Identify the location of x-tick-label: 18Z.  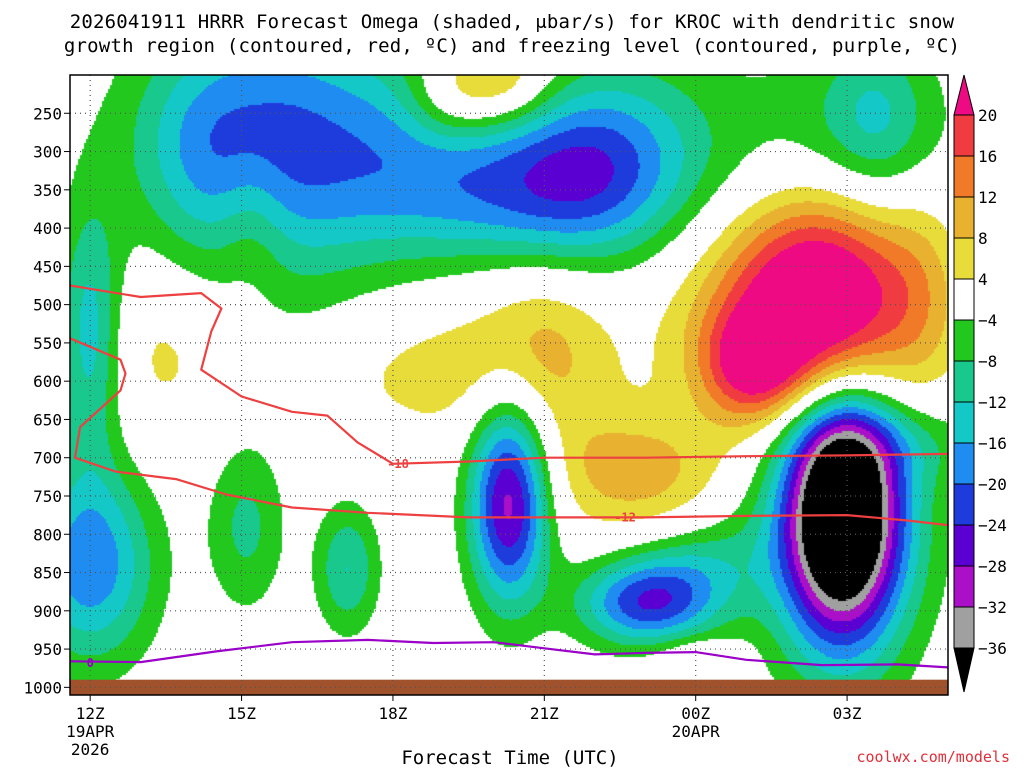
(392, 713).